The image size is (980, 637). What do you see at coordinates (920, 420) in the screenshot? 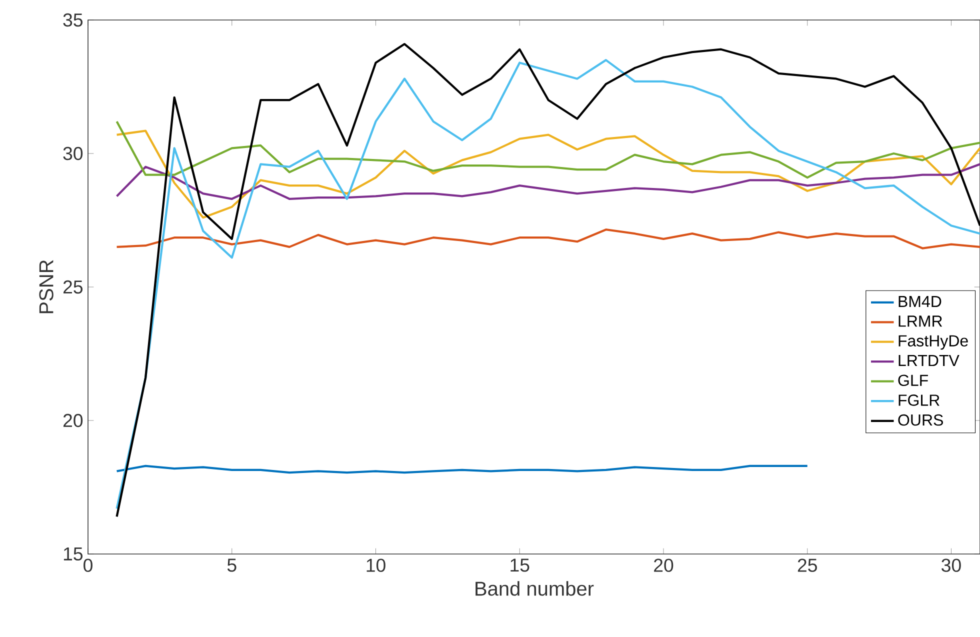
I see `legend-label: OURS` at bounding box center [920, 420].